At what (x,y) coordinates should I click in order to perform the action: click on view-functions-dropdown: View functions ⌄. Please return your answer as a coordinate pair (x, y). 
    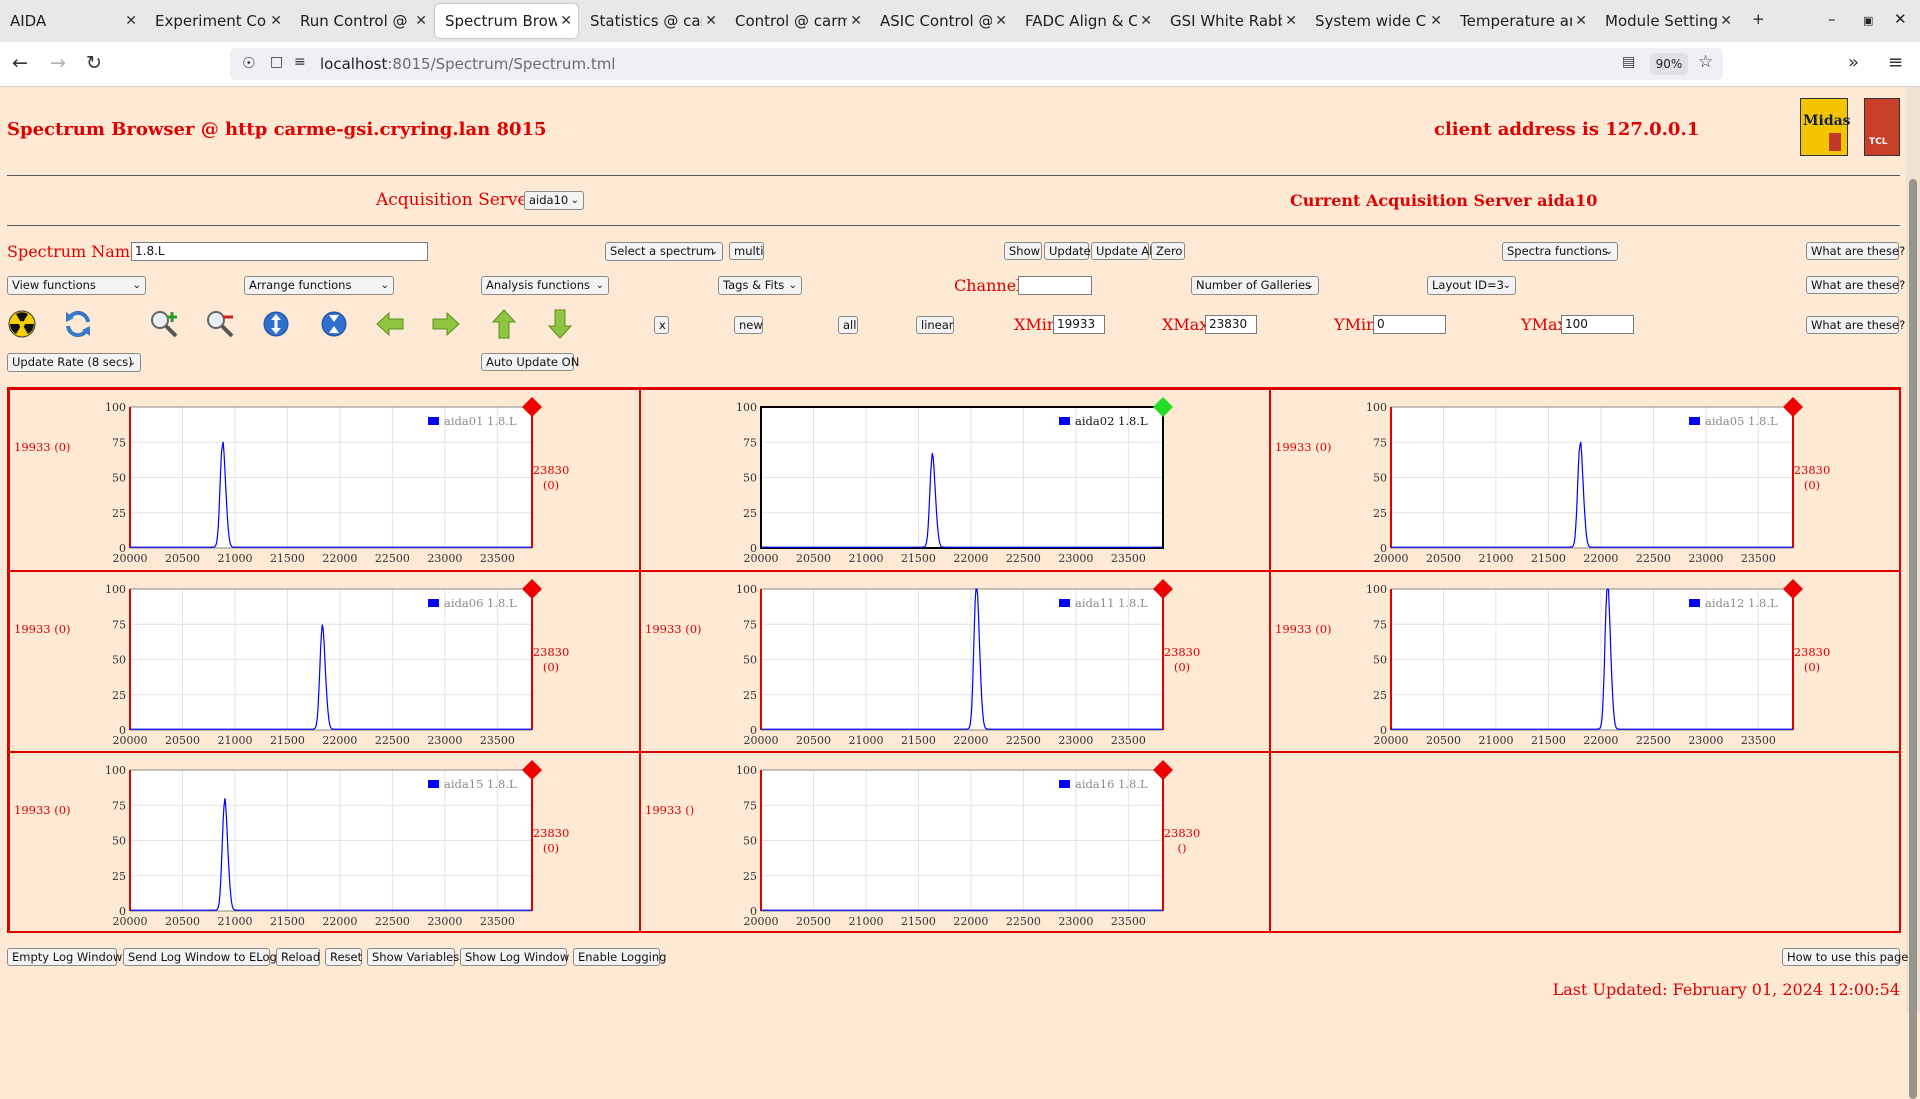
    Looking at the image, I should click on (76, 285).